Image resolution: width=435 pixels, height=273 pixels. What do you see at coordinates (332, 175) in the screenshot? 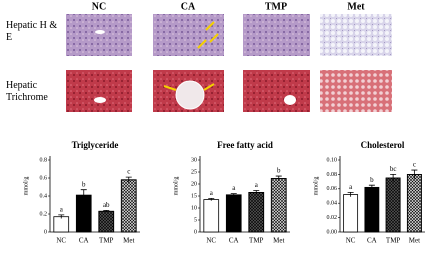
I see `y-tick-label: 0.08` at bounding box center [332, 175].